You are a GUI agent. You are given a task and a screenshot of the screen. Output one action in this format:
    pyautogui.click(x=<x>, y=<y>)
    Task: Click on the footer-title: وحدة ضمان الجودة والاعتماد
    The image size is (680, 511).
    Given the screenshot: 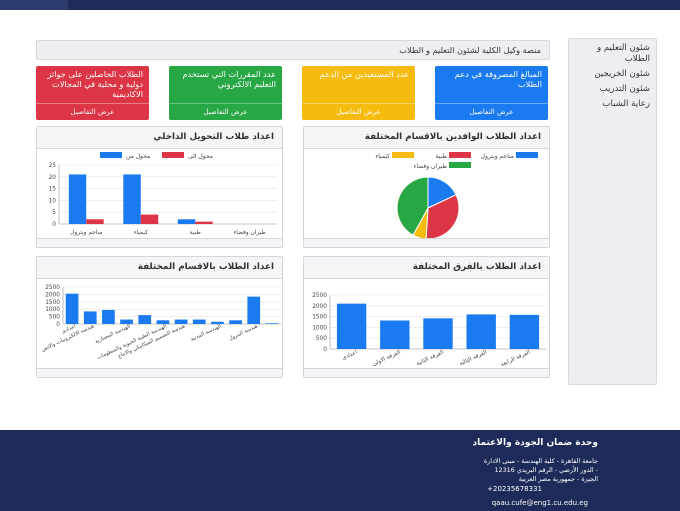 What is the action you would take?
    pyautogui.click(x=535, y=443)
    